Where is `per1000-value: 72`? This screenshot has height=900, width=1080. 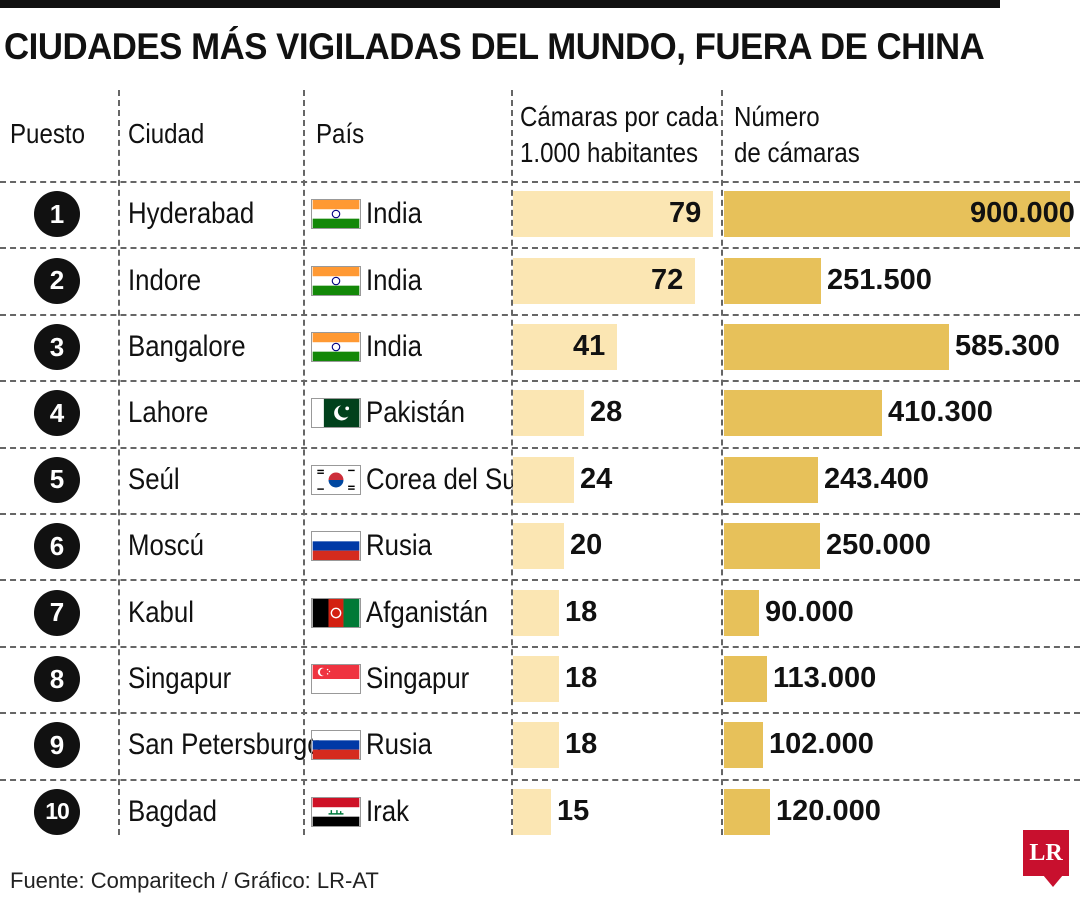 per1000-value: 72 is located at coordinates (667, 279).